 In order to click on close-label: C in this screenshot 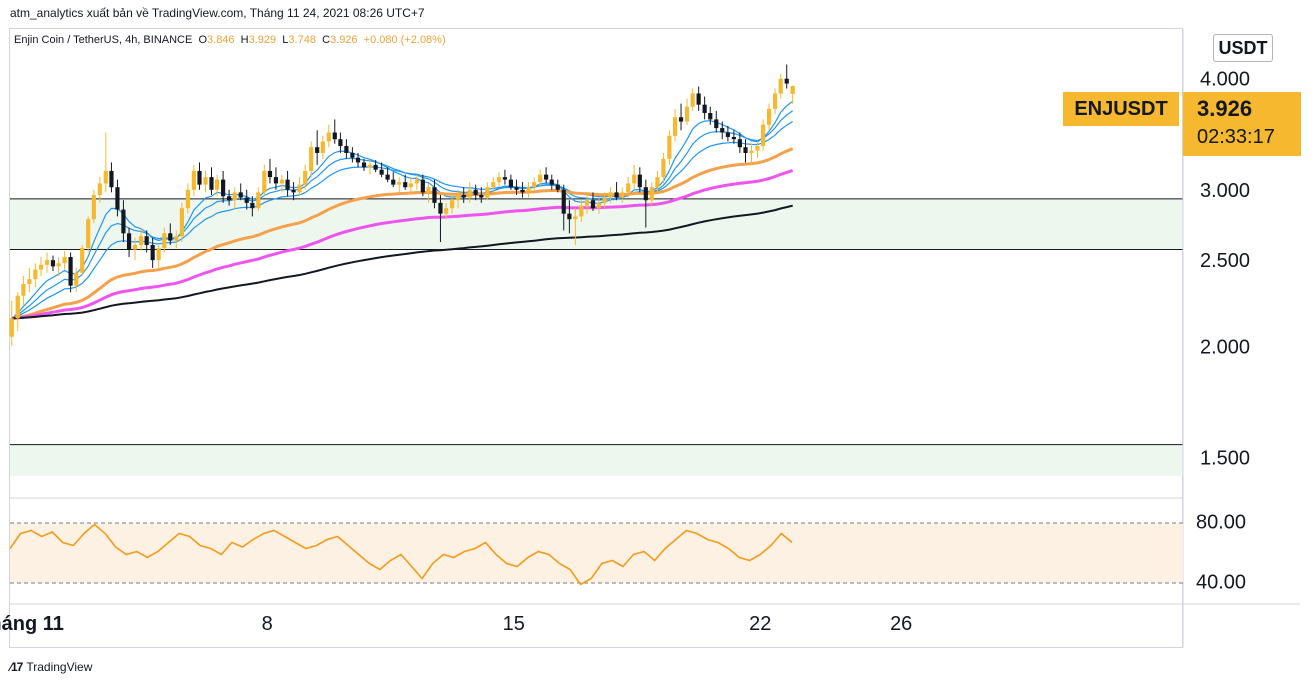, I will do `click(326, 40)`.